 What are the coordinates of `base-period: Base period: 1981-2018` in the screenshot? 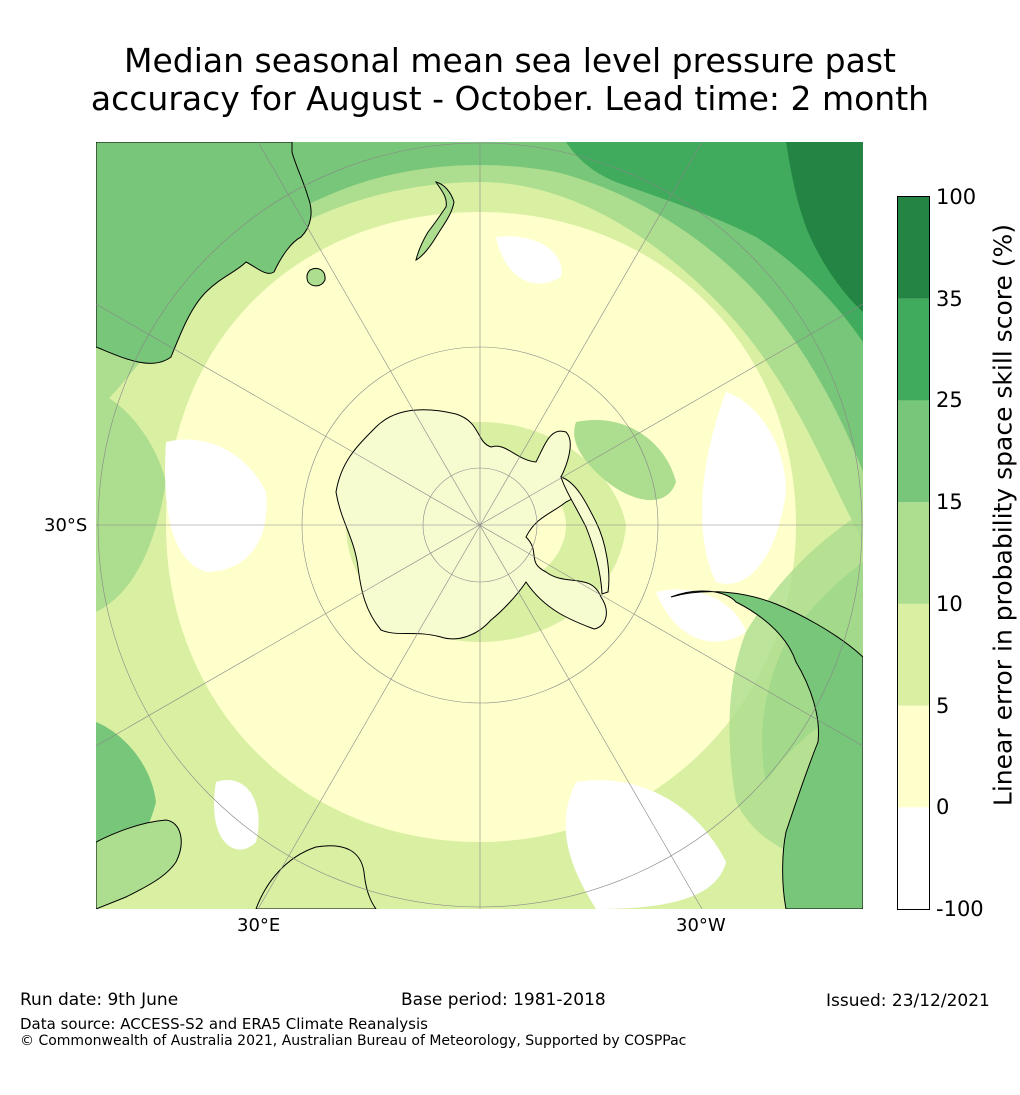 It's located at (503, 1000).